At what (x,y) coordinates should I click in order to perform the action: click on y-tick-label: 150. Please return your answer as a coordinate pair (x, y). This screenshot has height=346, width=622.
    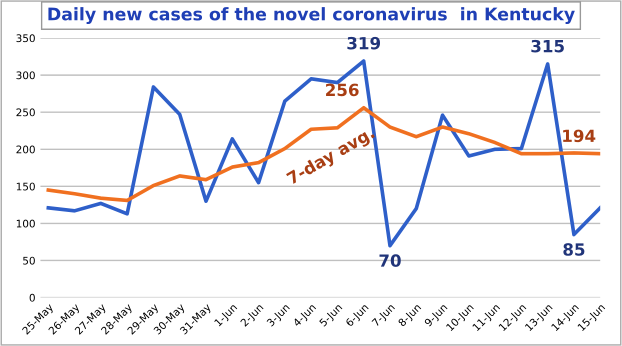
    Looking at the image, I should click on (25, 186).